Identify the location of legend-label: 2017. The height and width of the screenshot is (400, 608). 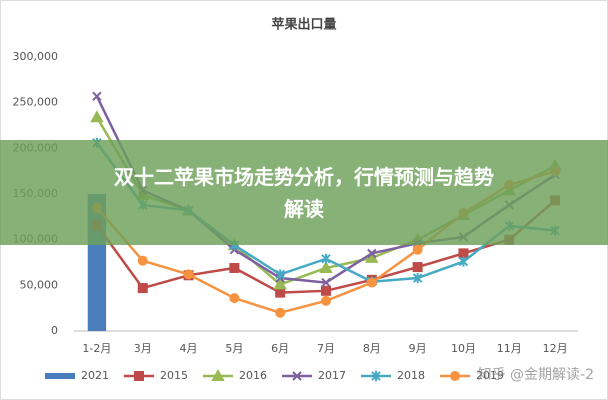
(332, 375).